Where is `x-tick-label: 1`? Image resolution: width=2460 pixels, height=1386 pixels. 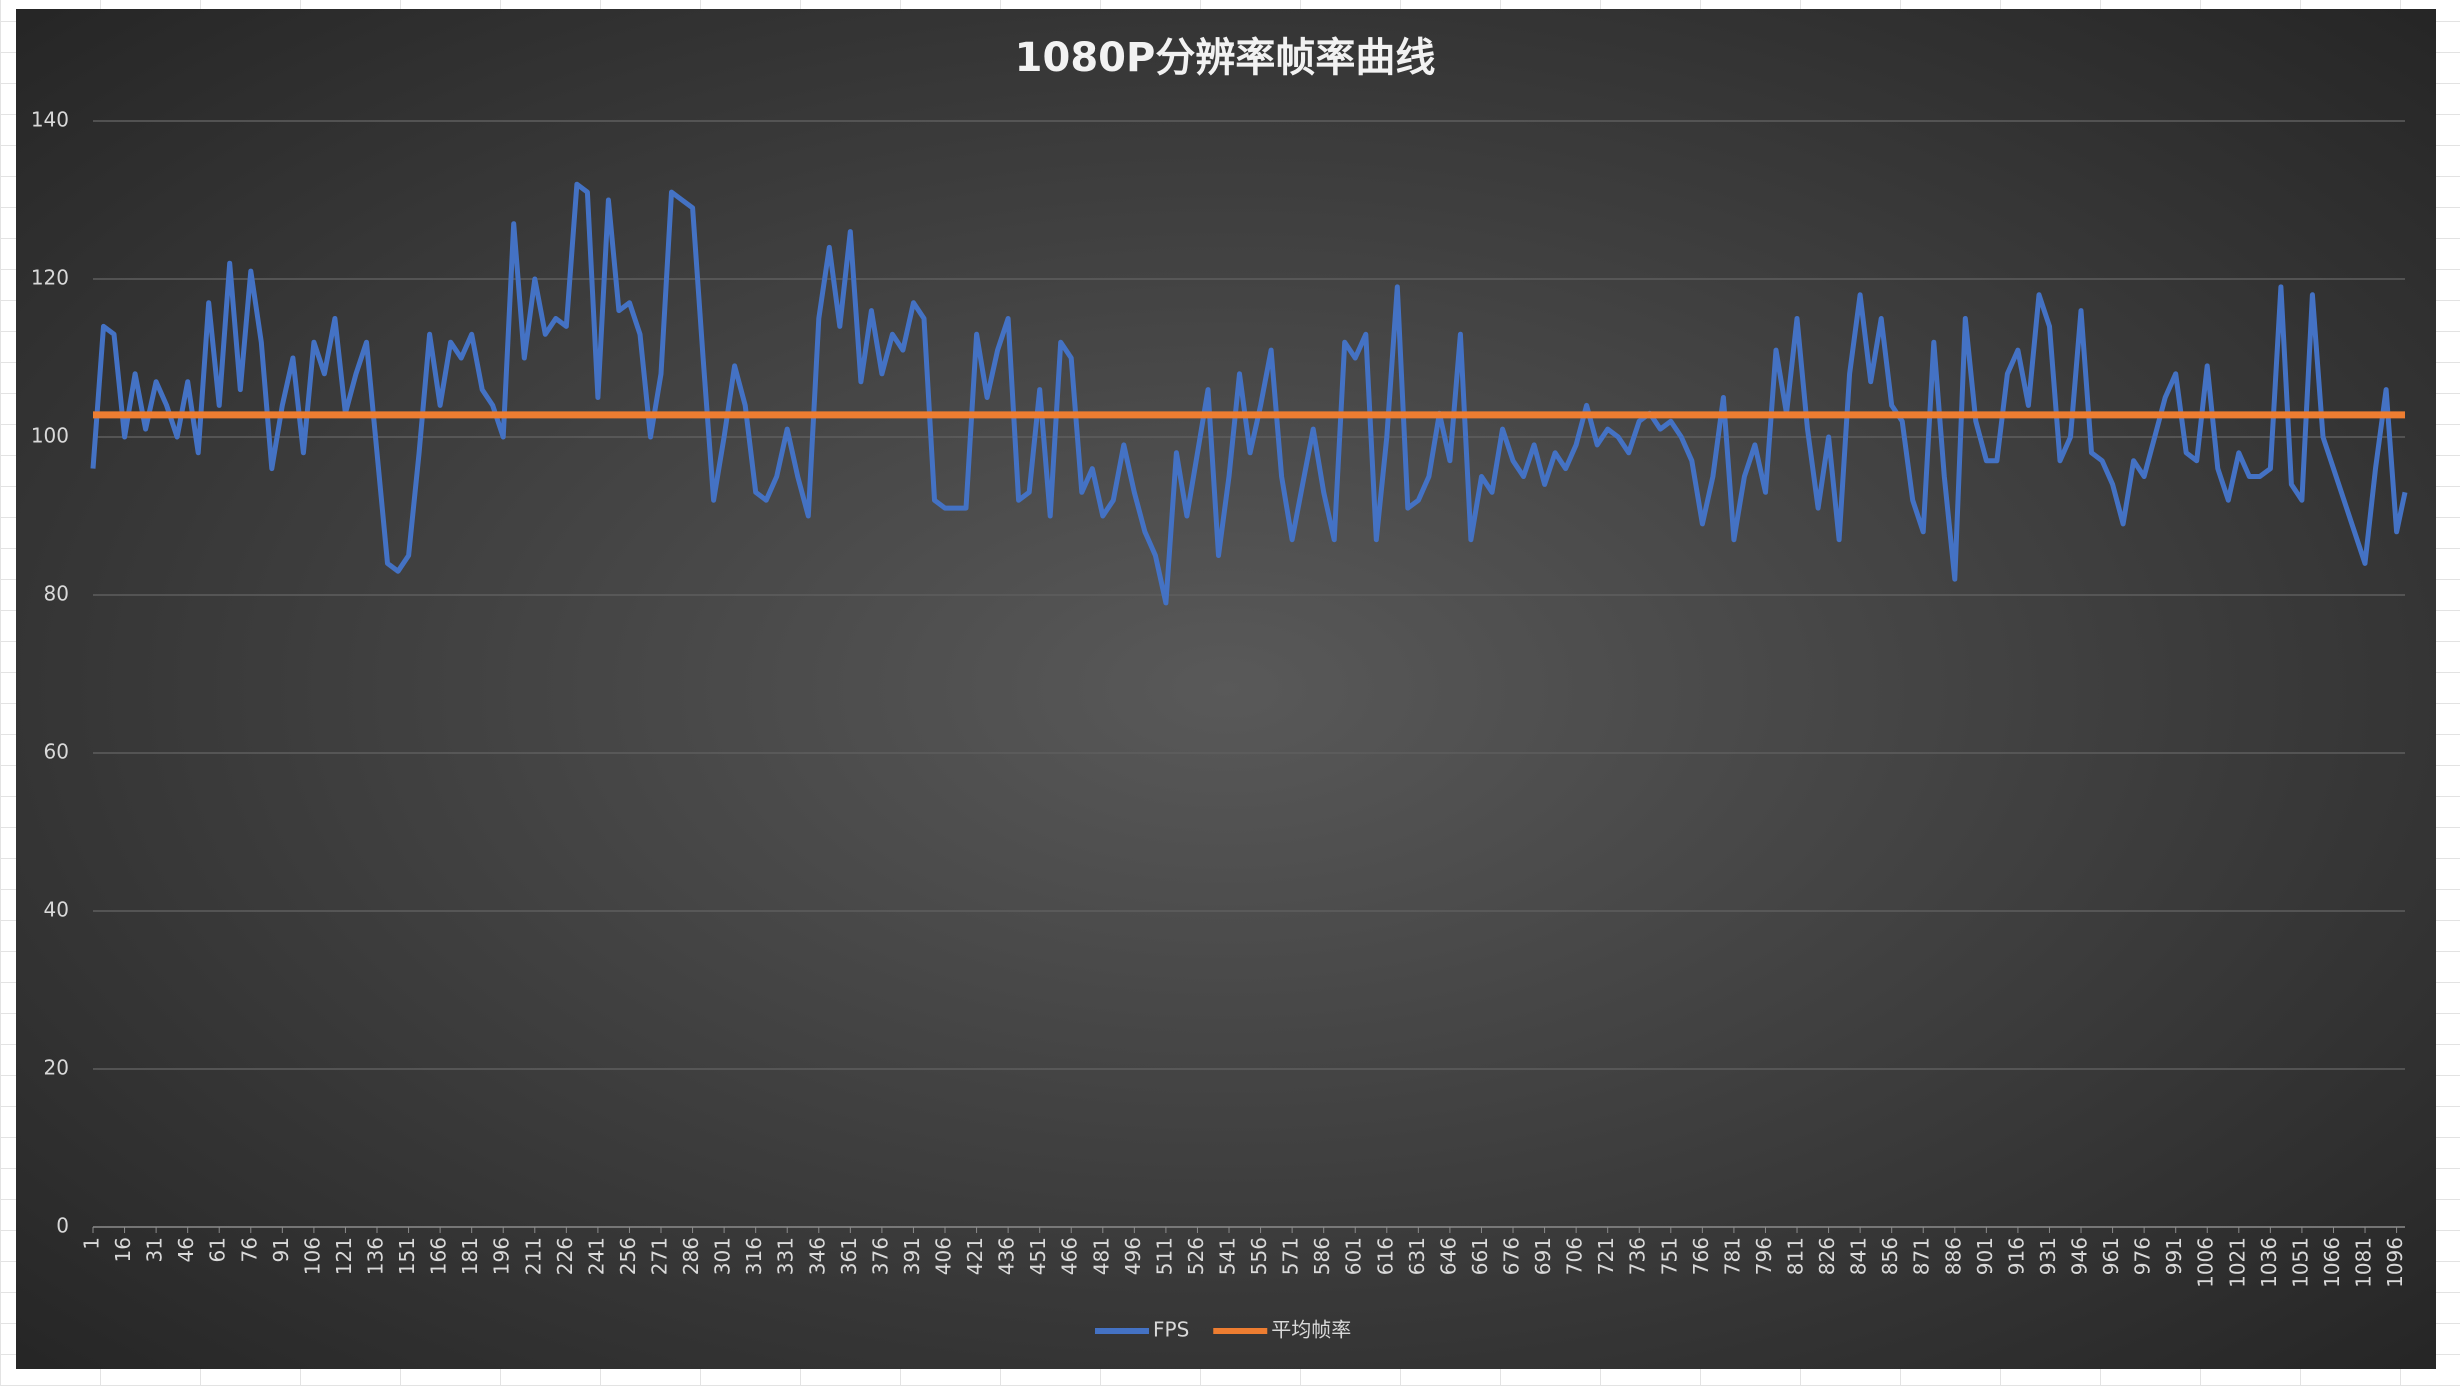 x-tick-label: 1 is located at coordinates (92, 1243).